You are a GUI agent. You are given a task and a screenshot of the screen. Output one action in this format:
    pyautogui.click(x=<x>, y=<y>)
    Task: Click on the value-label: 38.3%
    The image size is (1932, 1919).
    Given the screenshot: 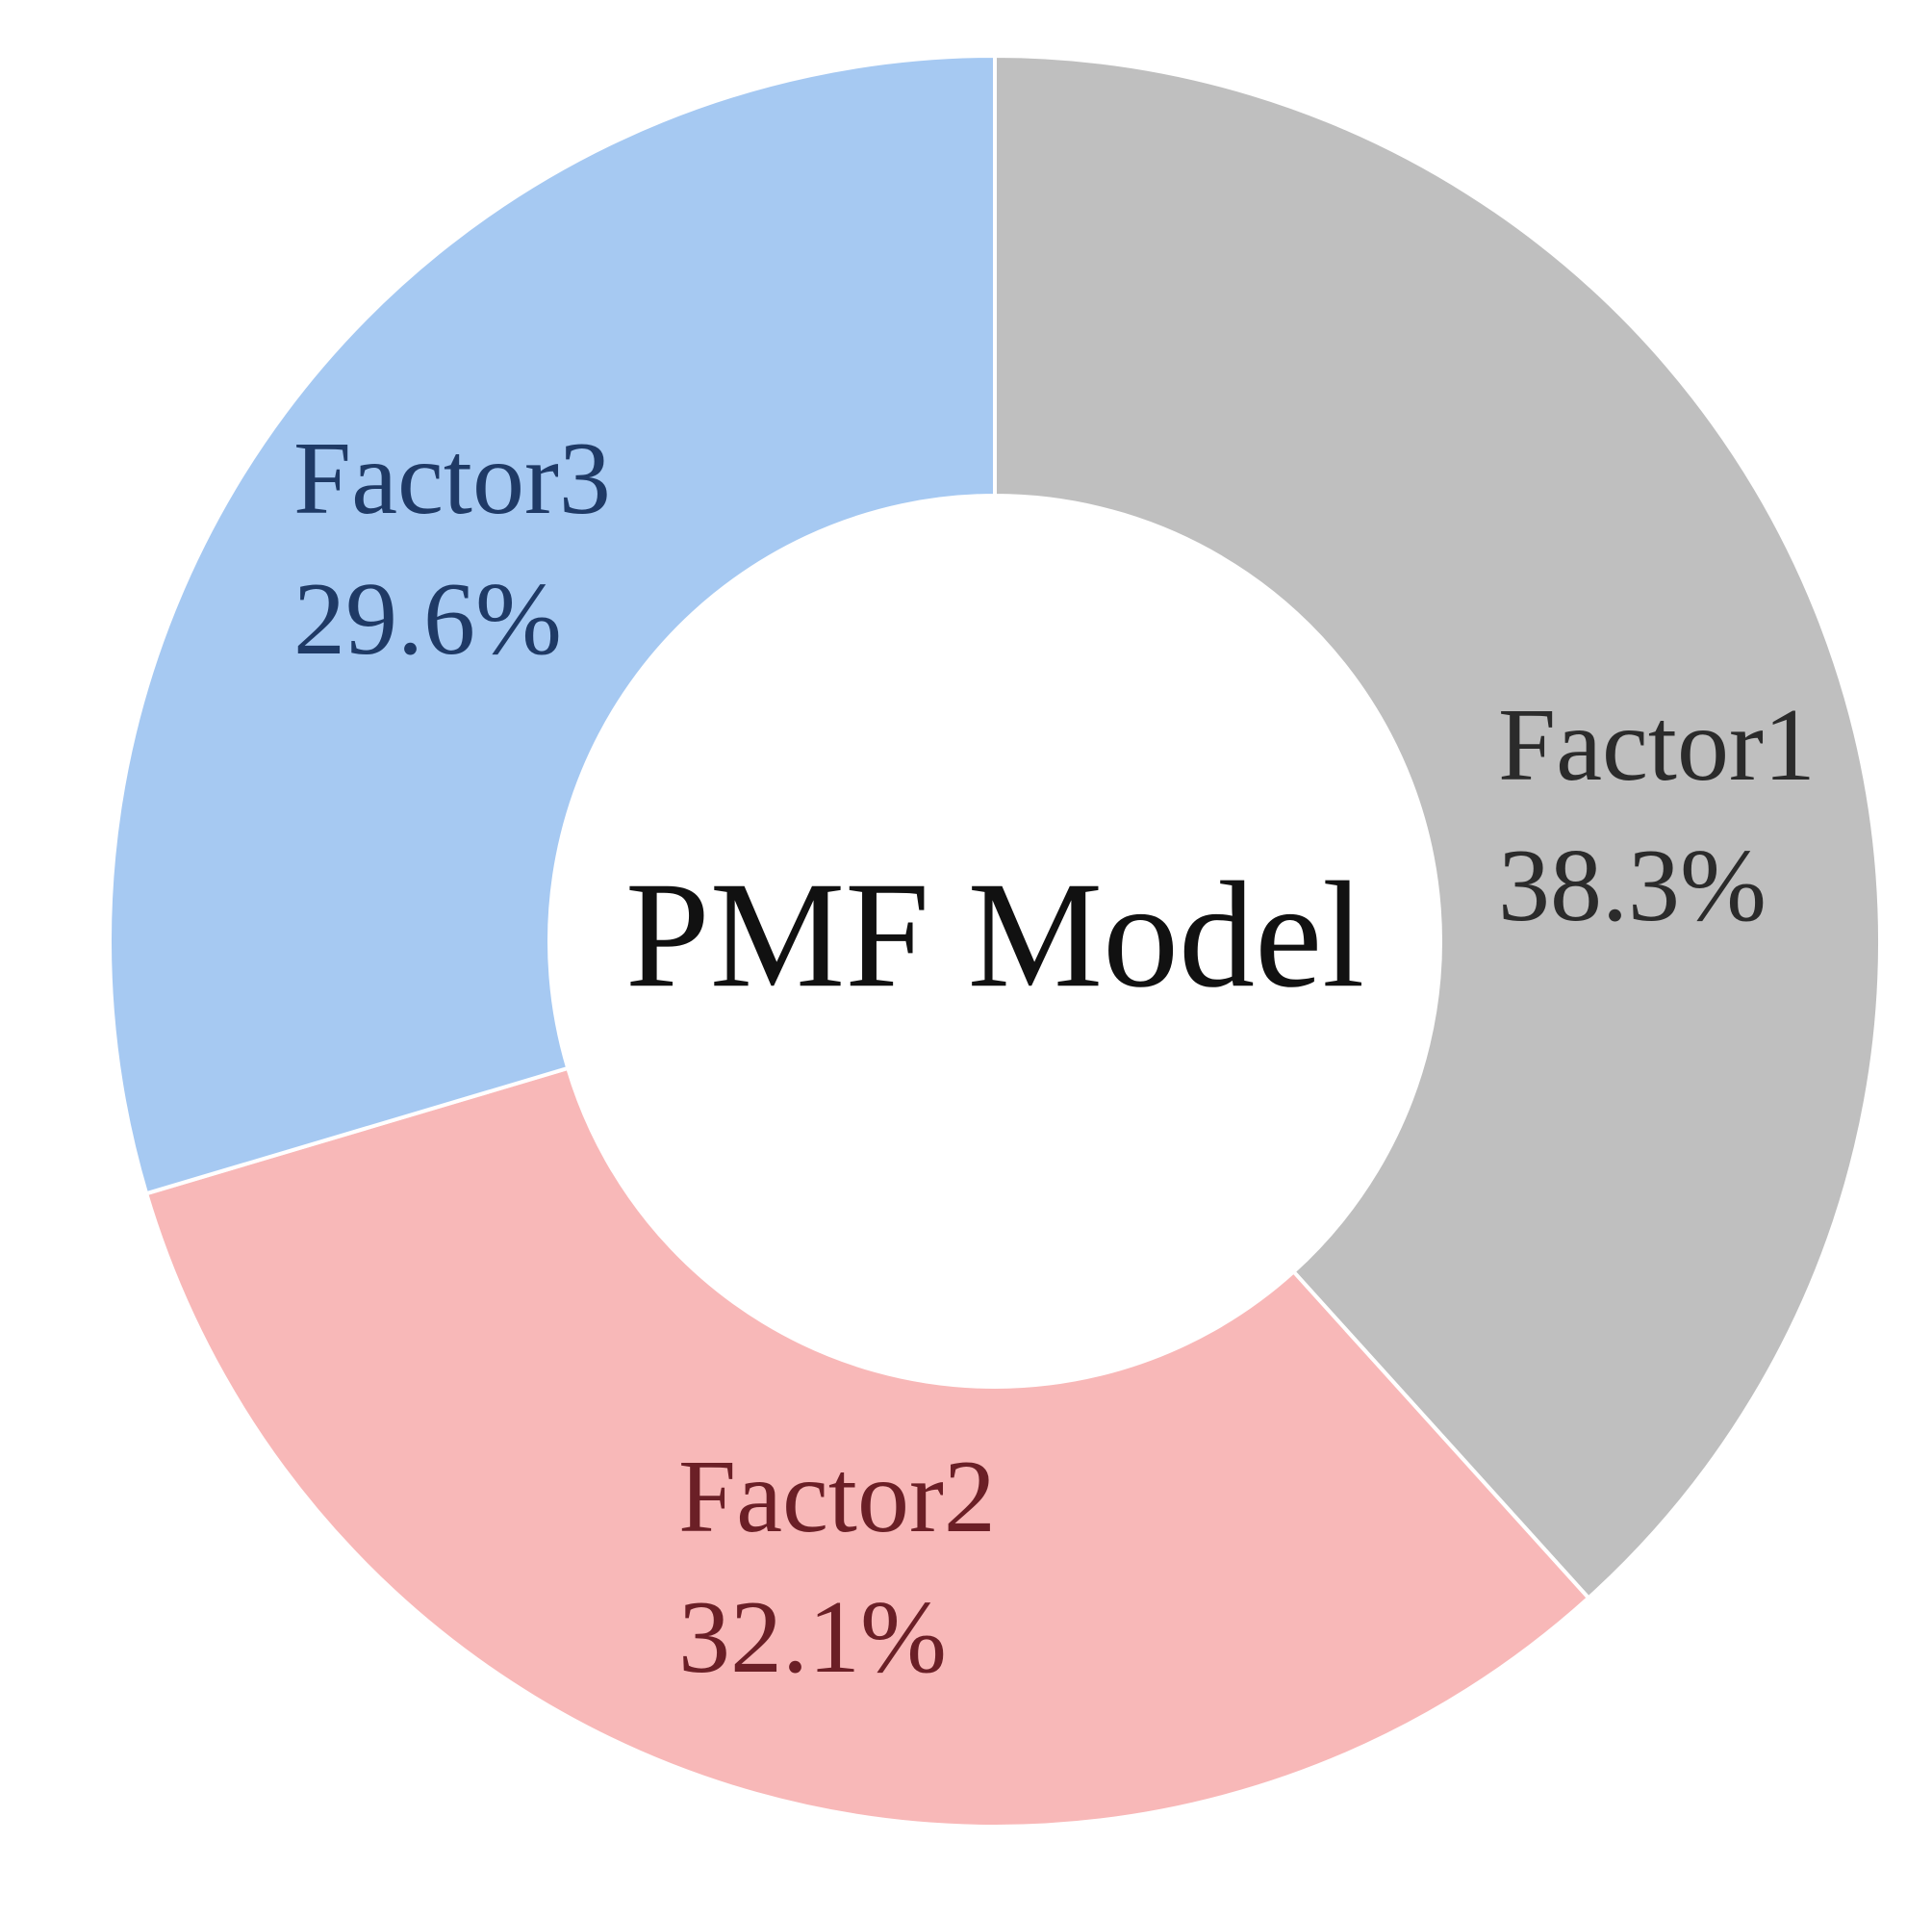 What is the action you would take?
    pyautogui.click(x=1632, y=886)
    